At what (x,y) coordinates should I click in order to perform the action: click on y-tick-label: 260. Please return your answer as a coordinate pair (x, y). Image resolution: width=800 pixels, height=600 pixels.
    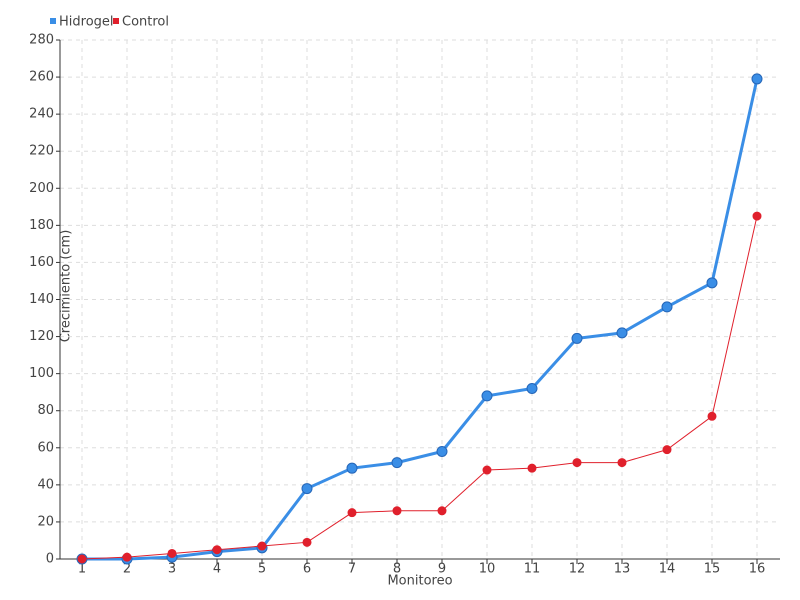
    Looking at the image, I should click on (41, 77).